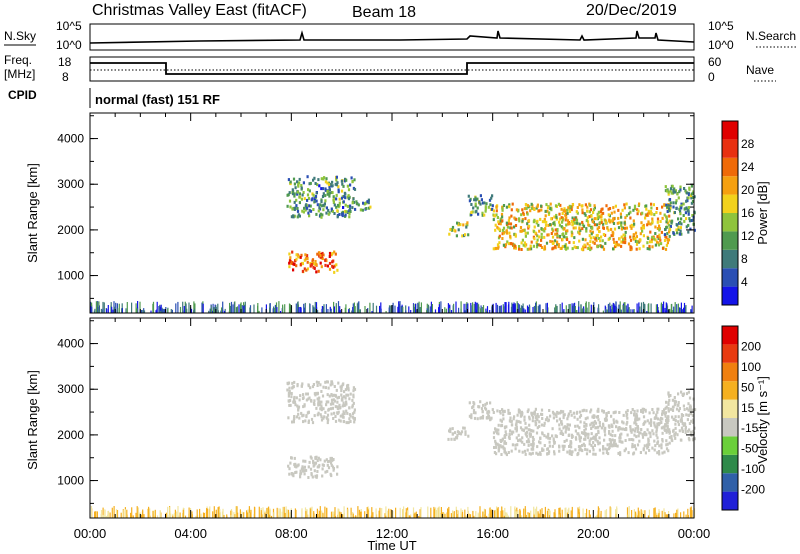 The height and width of the screenshot is (554, 800). I want to click on nave-label: Nave, so click(760, 70).